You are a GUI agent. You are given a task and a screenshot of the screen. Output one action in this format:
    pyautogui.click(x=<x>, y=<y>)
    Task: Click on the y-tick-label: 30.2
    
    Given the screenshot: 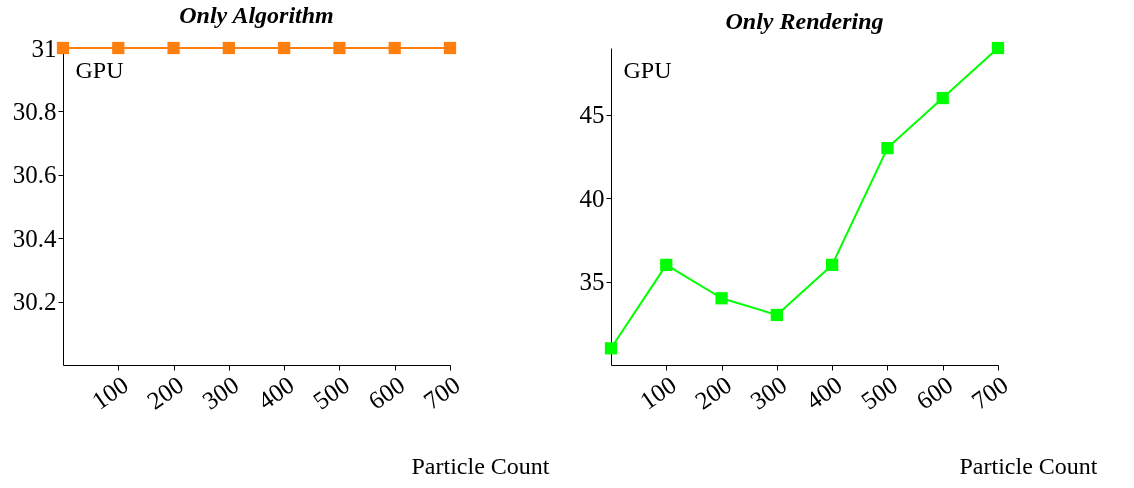 What is the action you would take?
    pyautogui.click(x=34, y=302)
    